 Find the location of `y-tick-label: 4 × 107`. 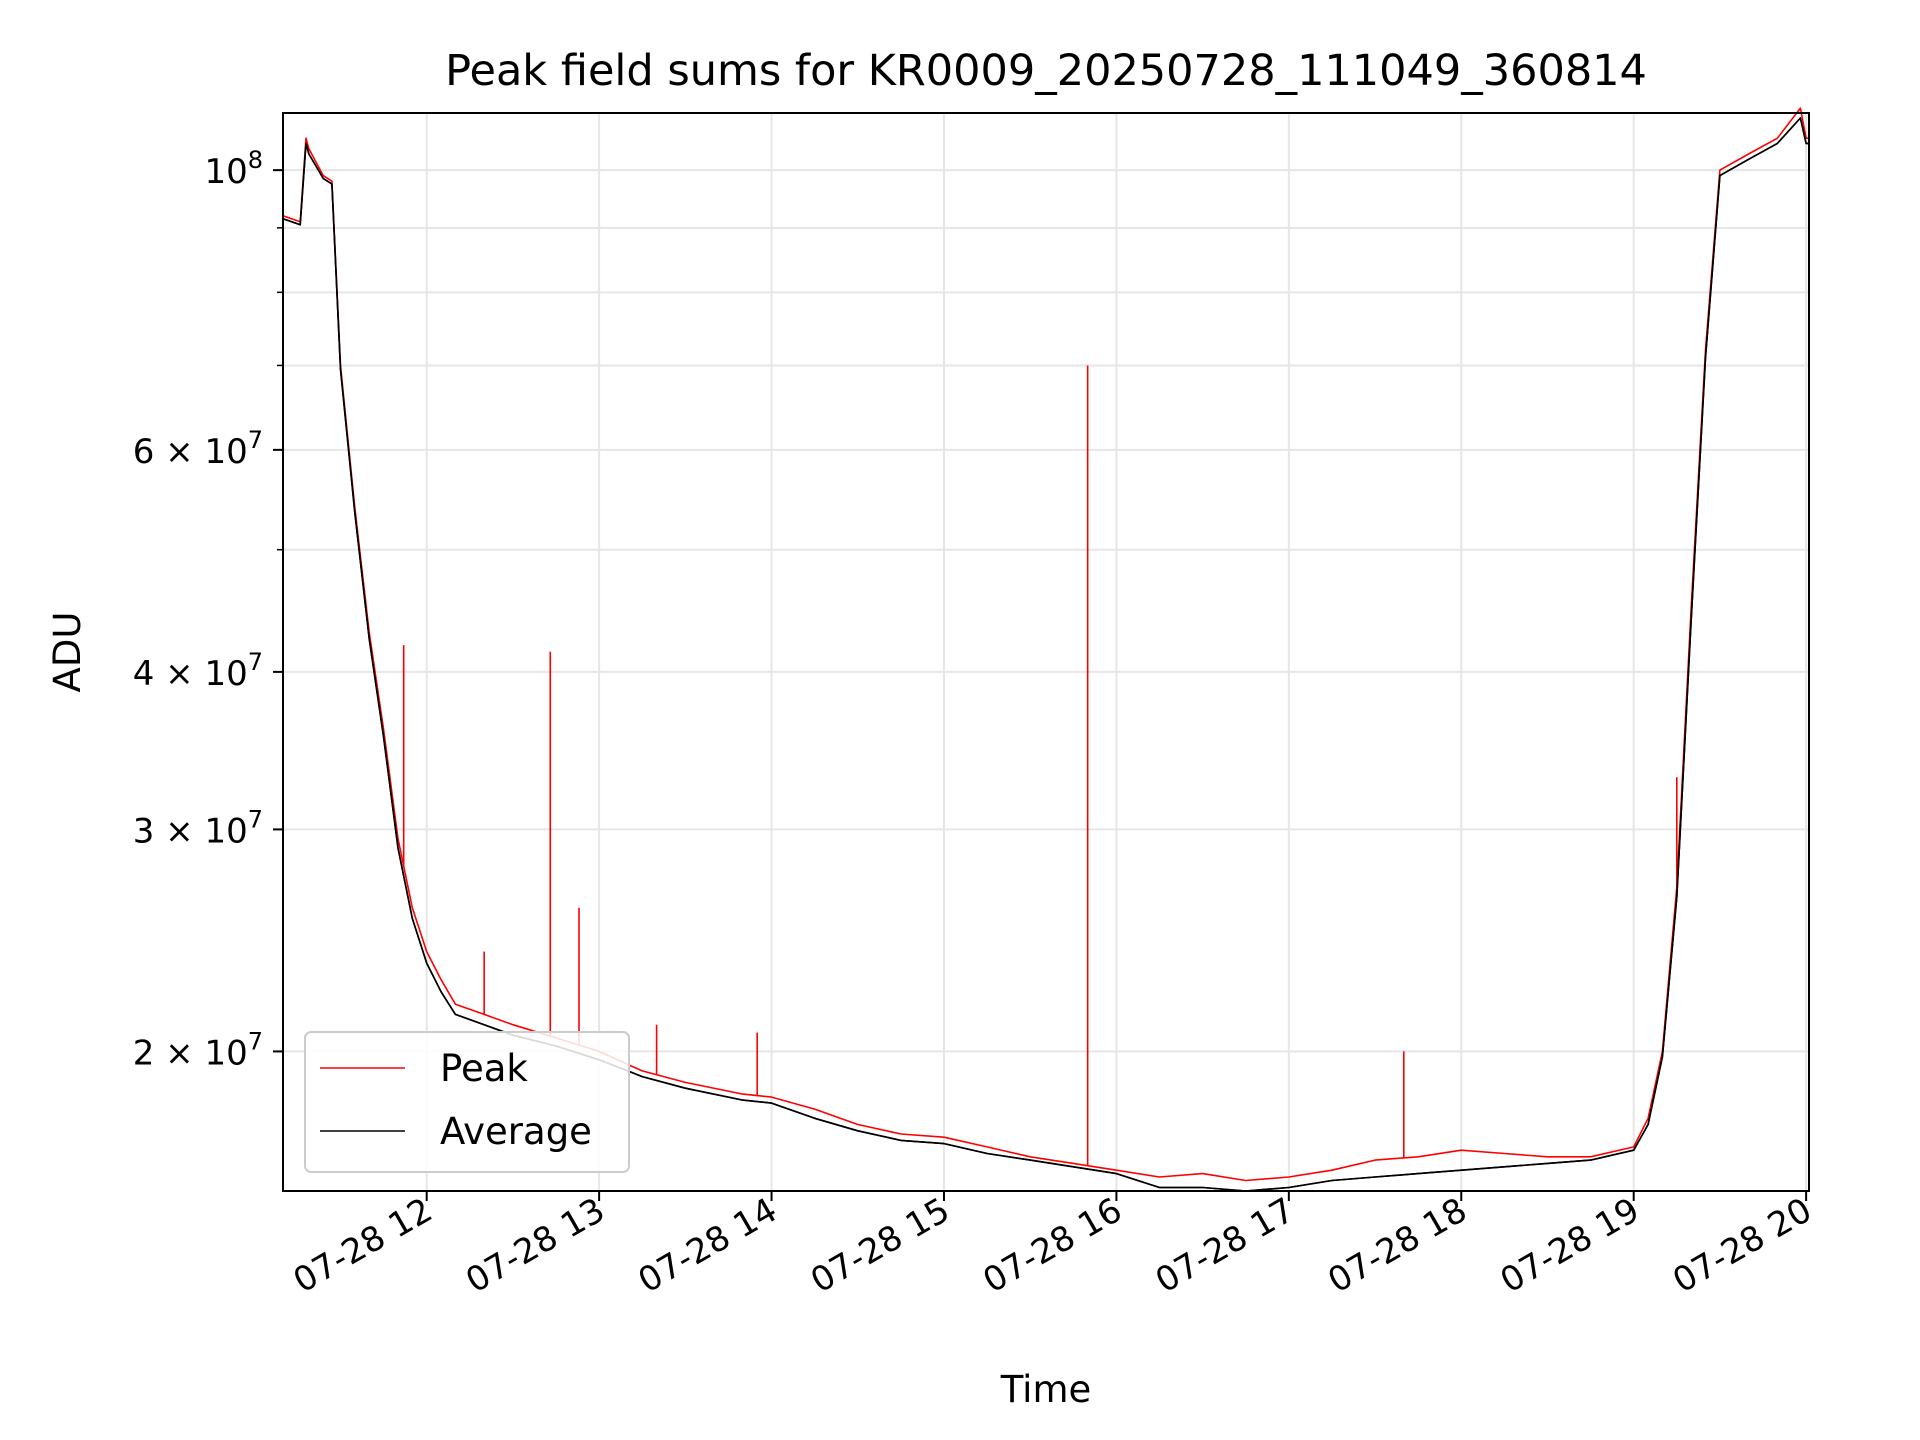

y-tick-label: 4 × 107 is located at coordinates (198, 671).